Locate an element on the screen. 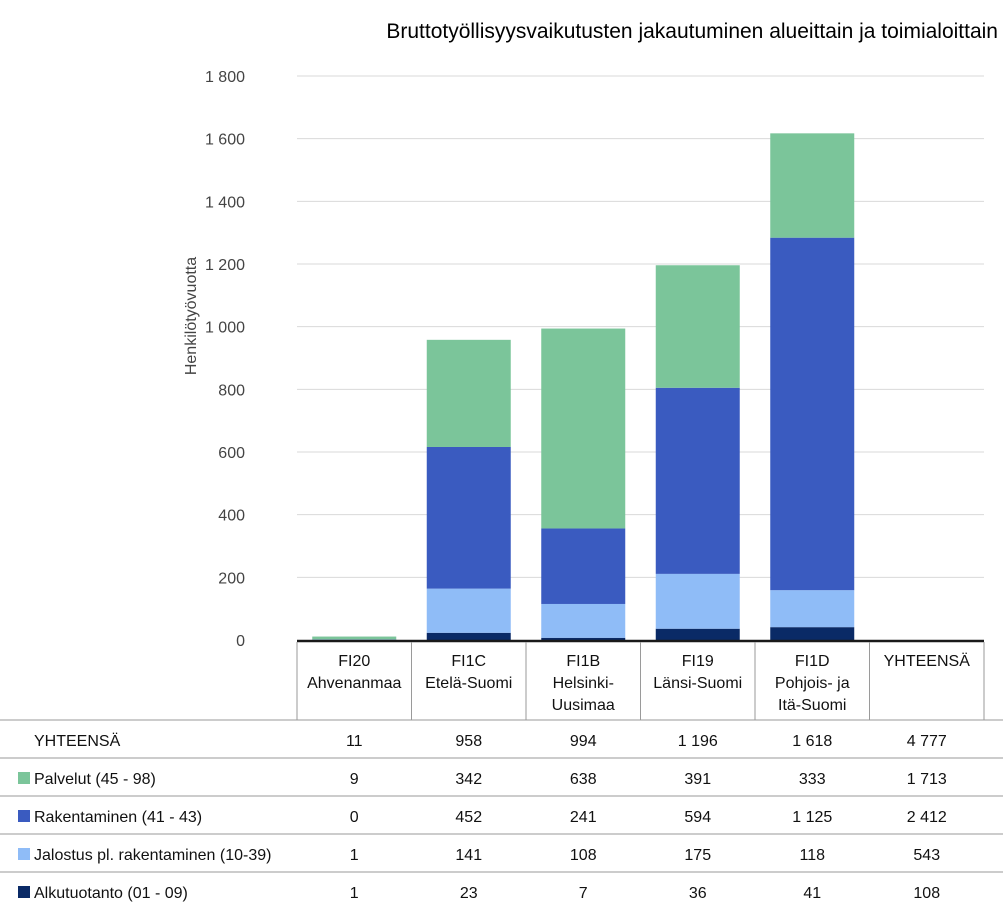 This screenshot has width=1003, height=904. category-label: FI1B Helsinki-Uusimaa is located at coordinates (583, 683).